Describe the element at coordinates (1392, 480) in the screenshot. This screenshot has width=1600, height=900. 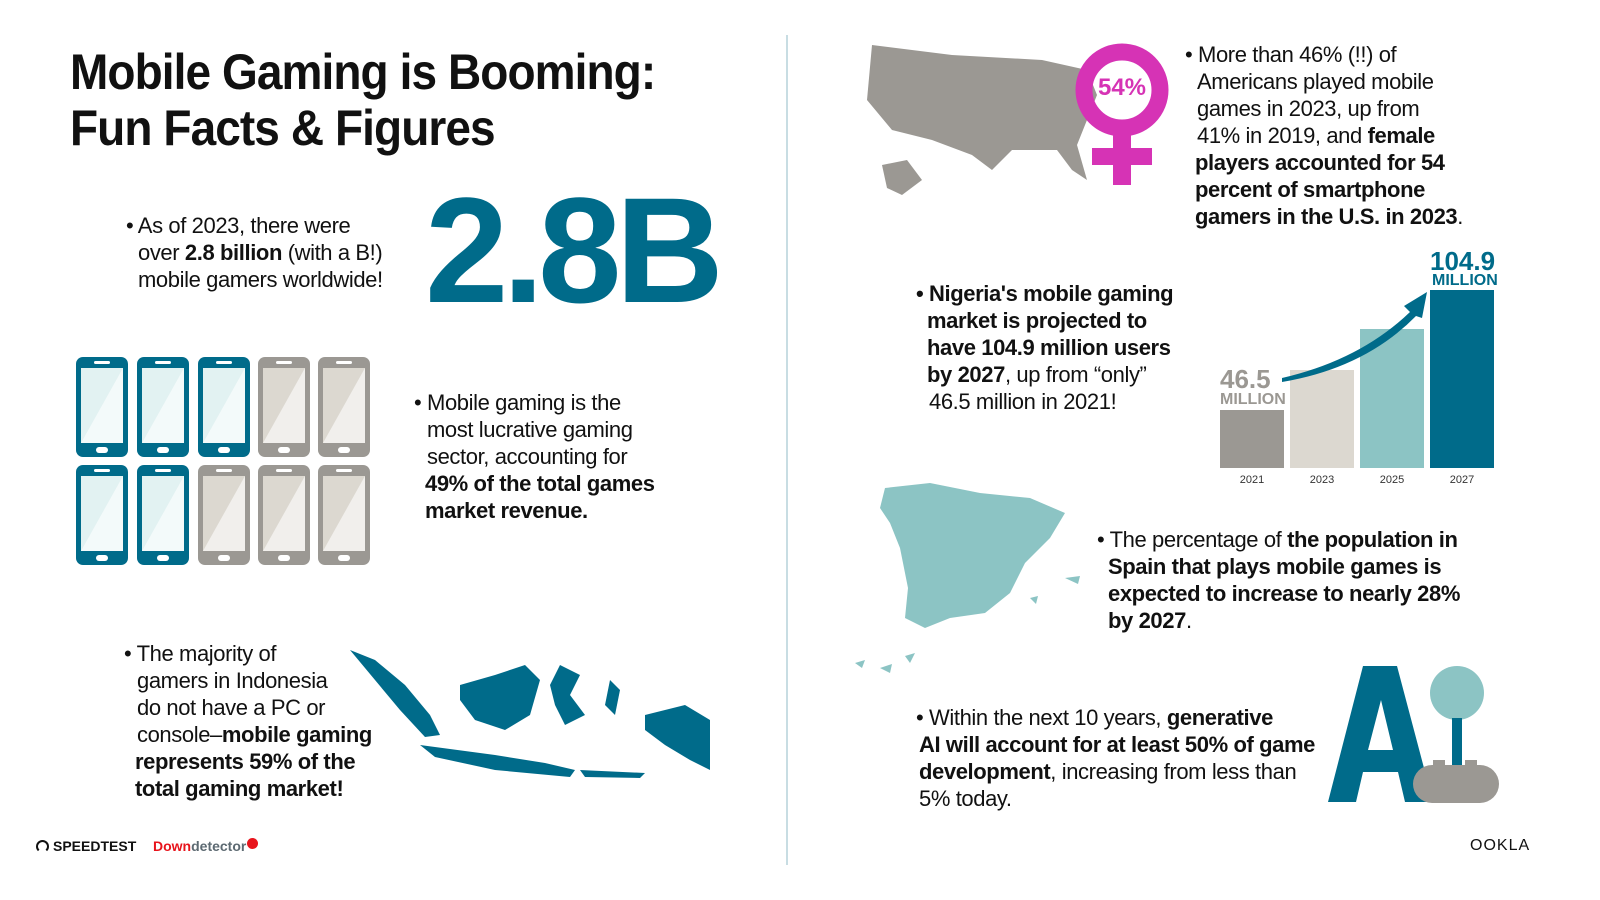
I see `x-tick-label: 2025` at that location.